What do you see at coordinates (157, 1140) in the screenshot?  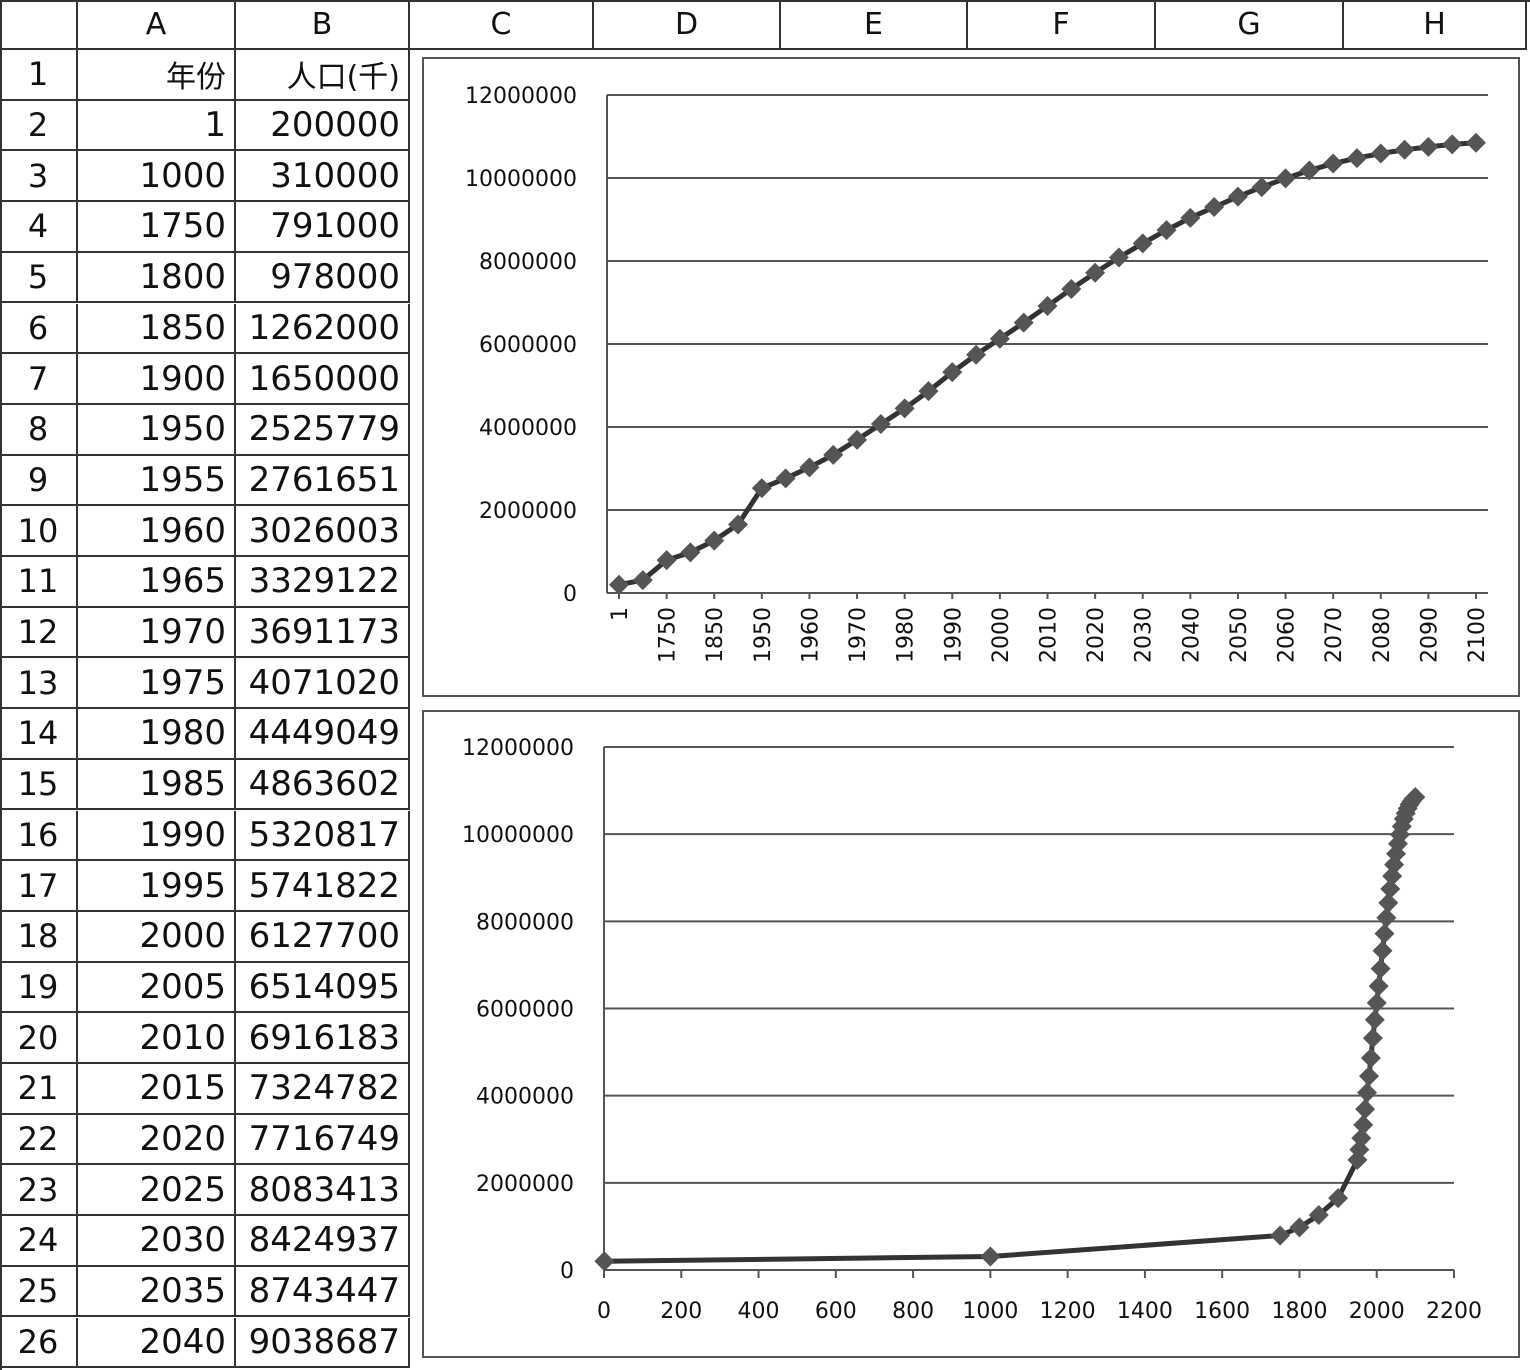 I see `cell-year: 2020` at bounding box center [157, 1140].